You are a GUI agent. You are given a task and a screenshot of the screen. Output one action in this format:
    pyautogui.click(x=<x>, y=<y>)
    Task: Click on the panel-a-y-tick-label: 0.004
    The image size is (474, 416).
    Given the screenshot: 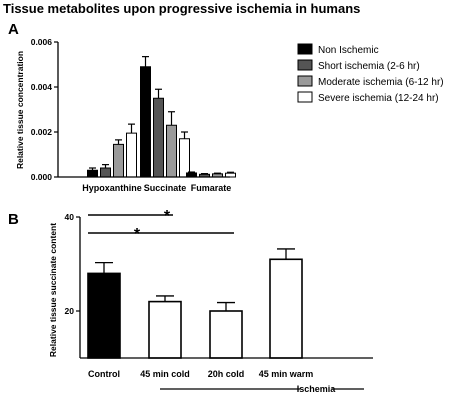 What is the action you would take?
    pyautogui.click(x=42, y=87)
    